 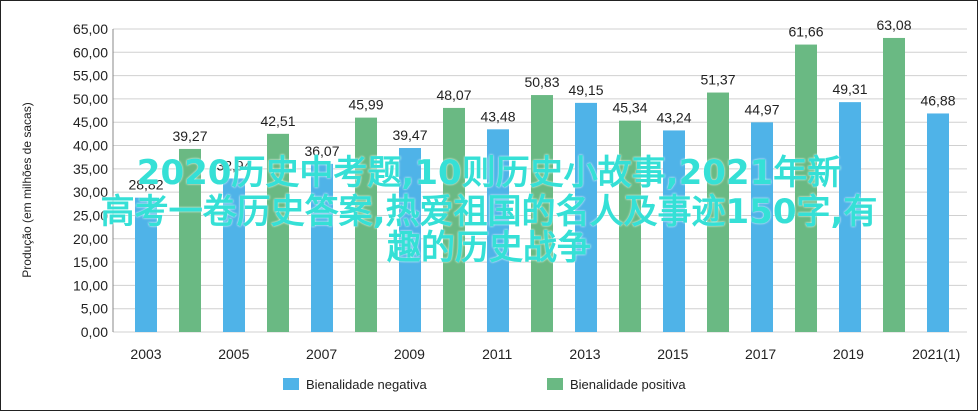 What do you see at coordinates (233, 354) in the screenshot?
I see `x-tick-label: 2005` at bounding box center [233, 354].